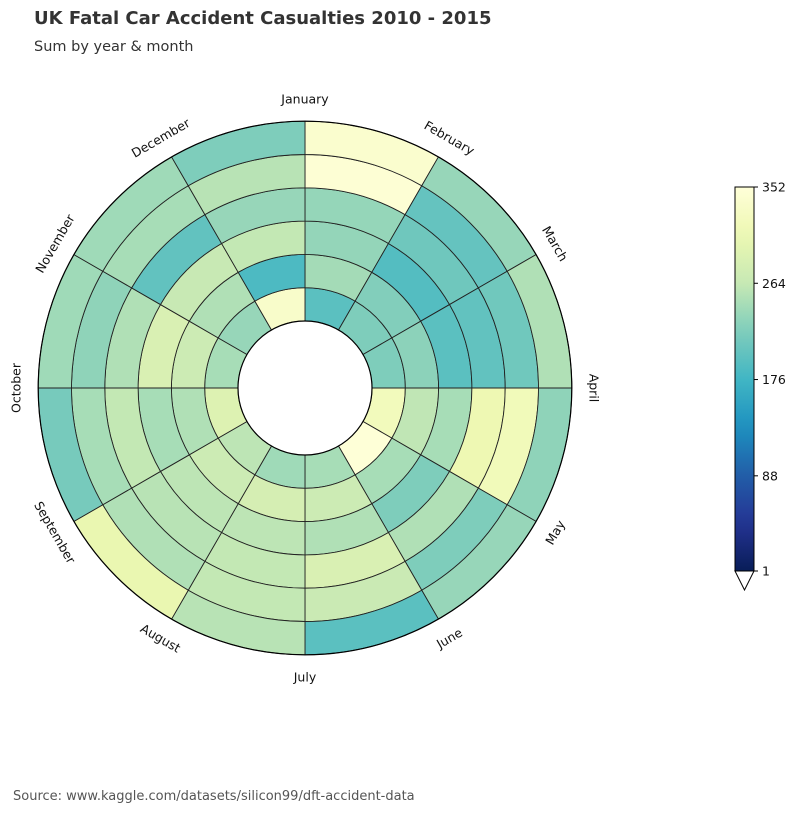  Describe the element at coordinates (555, 532) in the screenshot. I see `month-label-may: May` at that location.